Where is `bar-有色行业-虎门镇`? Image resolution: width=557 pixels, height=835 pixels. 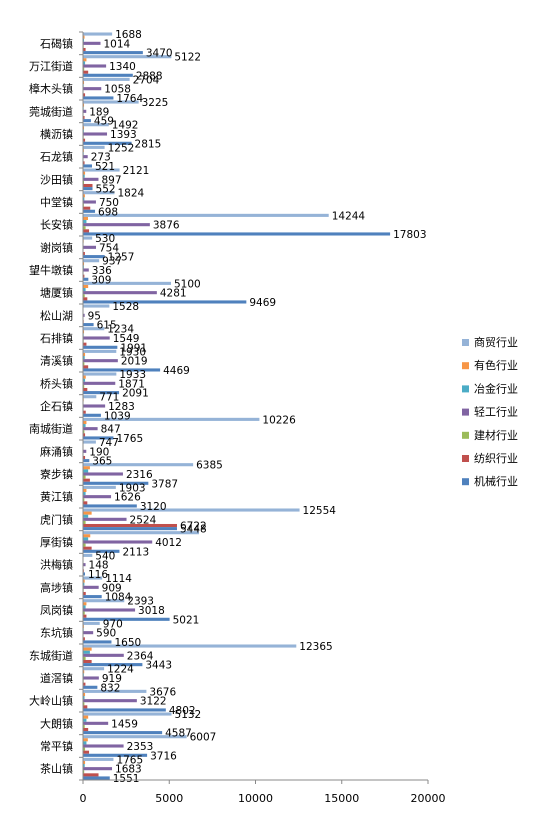 bar-有色行业-虎门镇 is located at coordinates (87, 513).